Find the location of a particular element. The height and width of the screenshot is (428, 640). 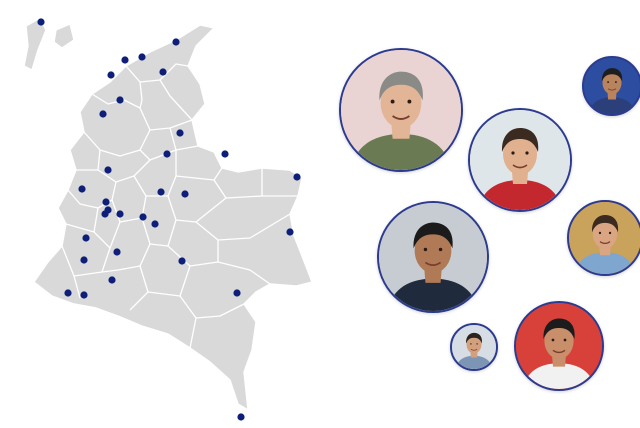

portrait-man-microphone-top is located at coordinates (611, 86).